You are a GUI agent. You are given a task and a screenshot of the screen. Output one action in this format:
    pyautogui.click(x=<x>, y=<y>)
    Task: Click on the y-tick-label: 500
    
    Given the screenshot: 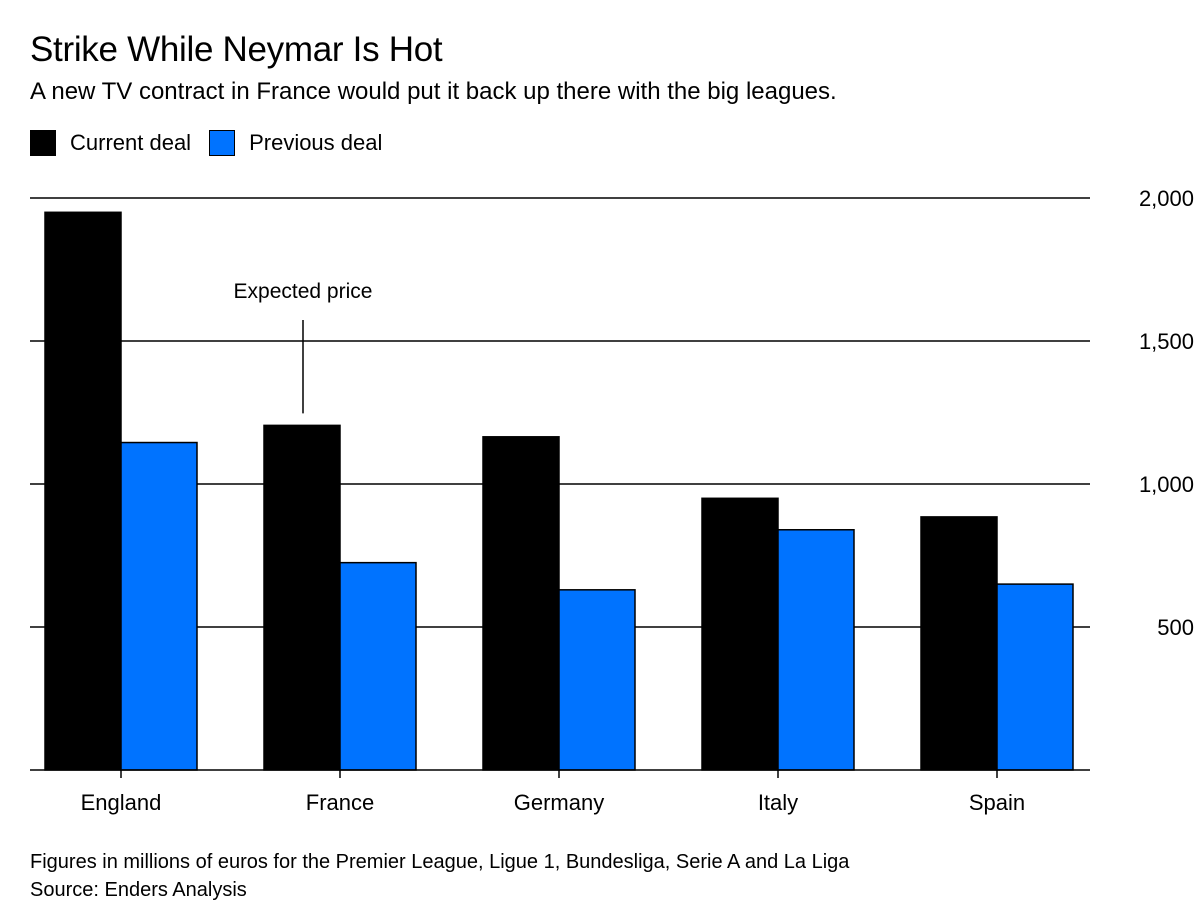 What is the action you would take?
    pyautogui.click(x=1175, y=627)
    